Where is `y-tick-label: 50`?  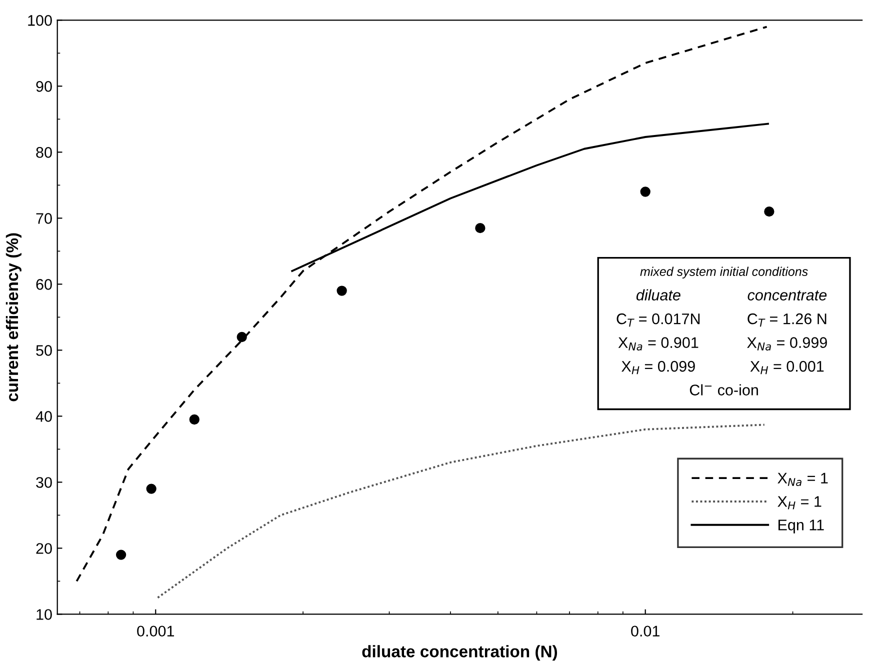 y-tick-label: 50 is located at coordinates (44, 350).